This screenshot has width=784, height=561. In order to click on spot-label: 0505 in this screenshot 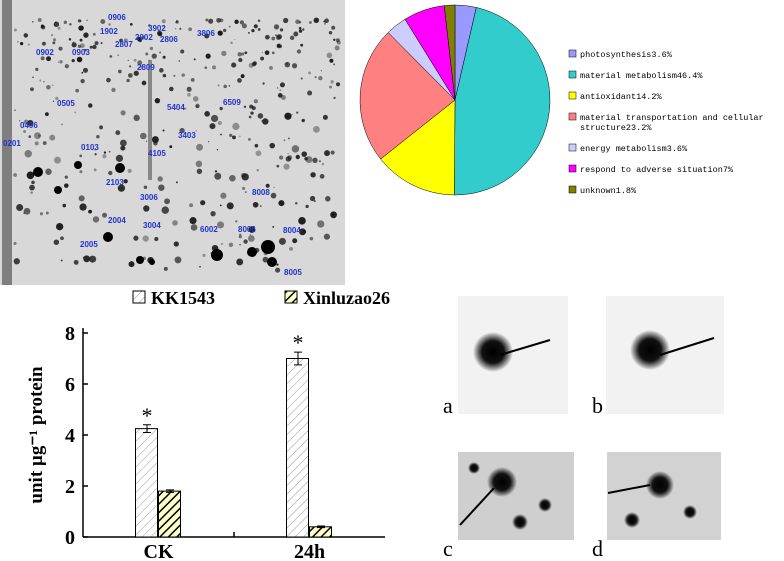, I will do `click(66, 103)`.